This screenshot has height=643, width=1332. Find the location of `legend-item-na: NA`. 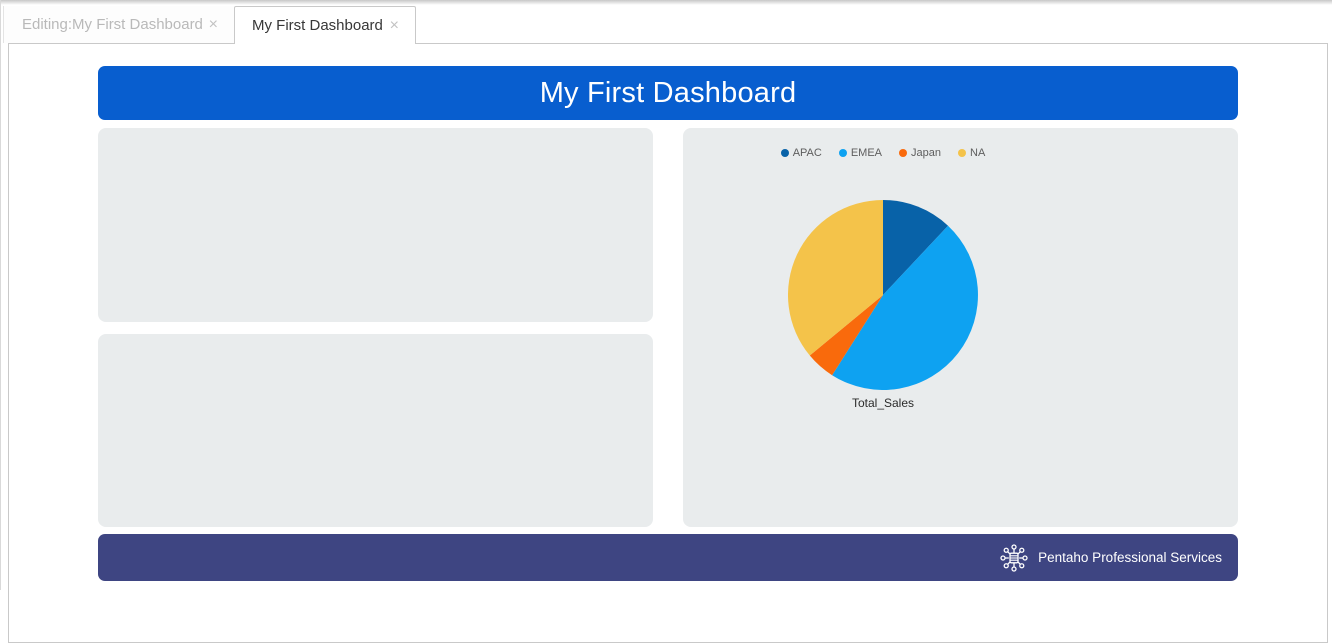

legend-item-na: NA is located at coordinates (971, 153).